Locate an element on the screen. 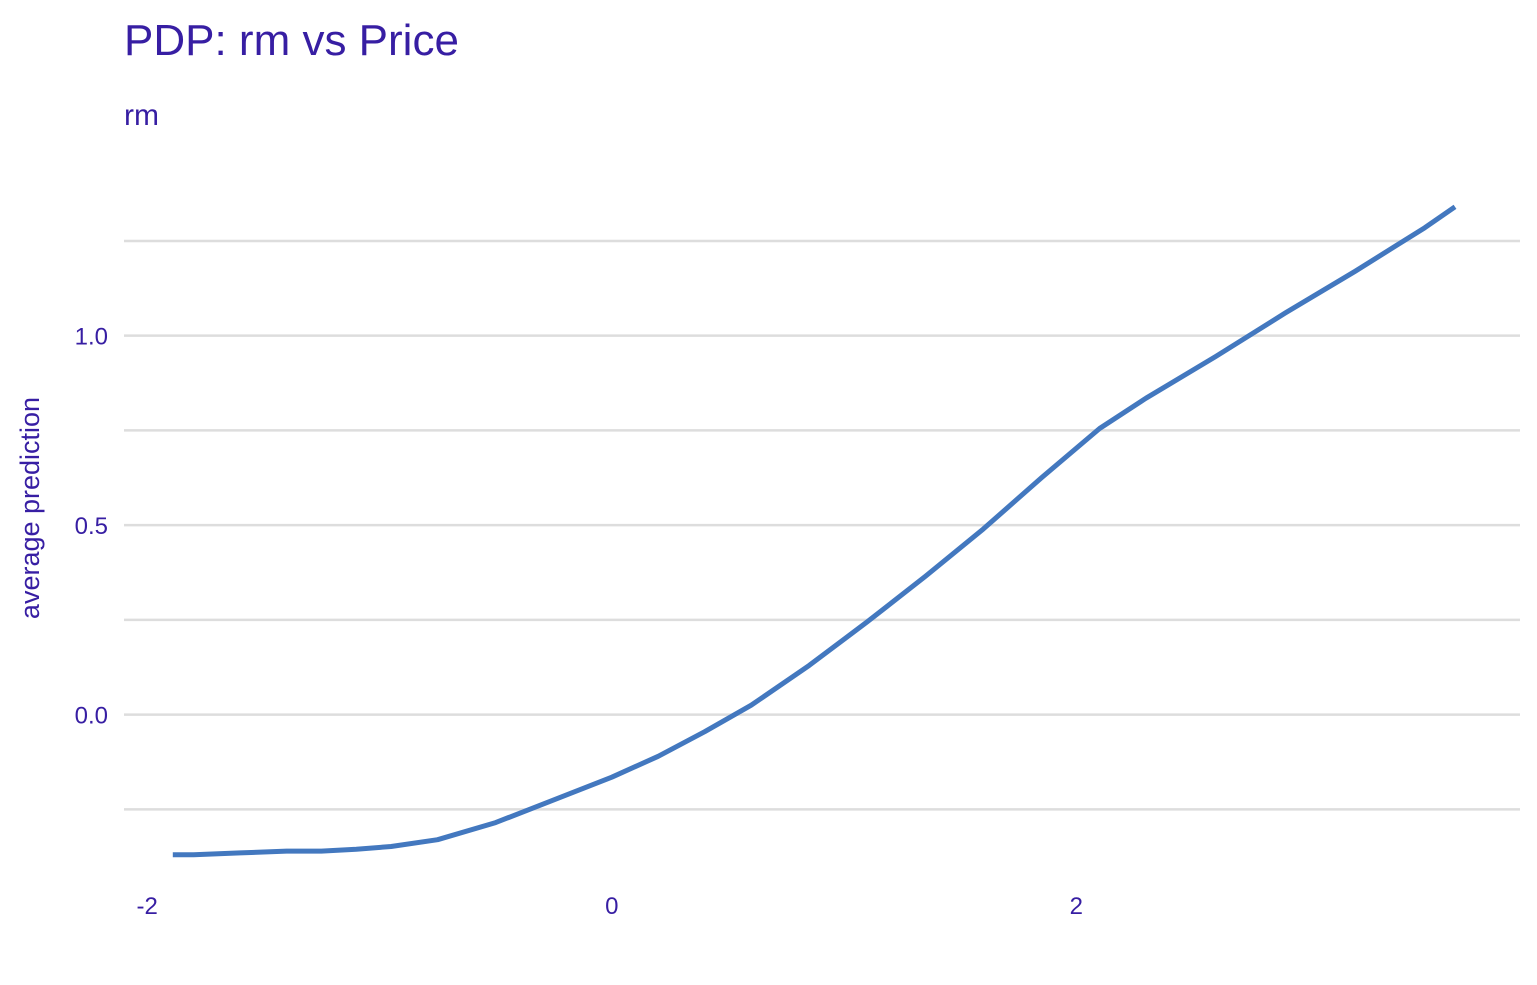 Image resolution: width=1537 pixels, height=985 pixels. x-tick-label: 0 is located at coordinates (611, 906).